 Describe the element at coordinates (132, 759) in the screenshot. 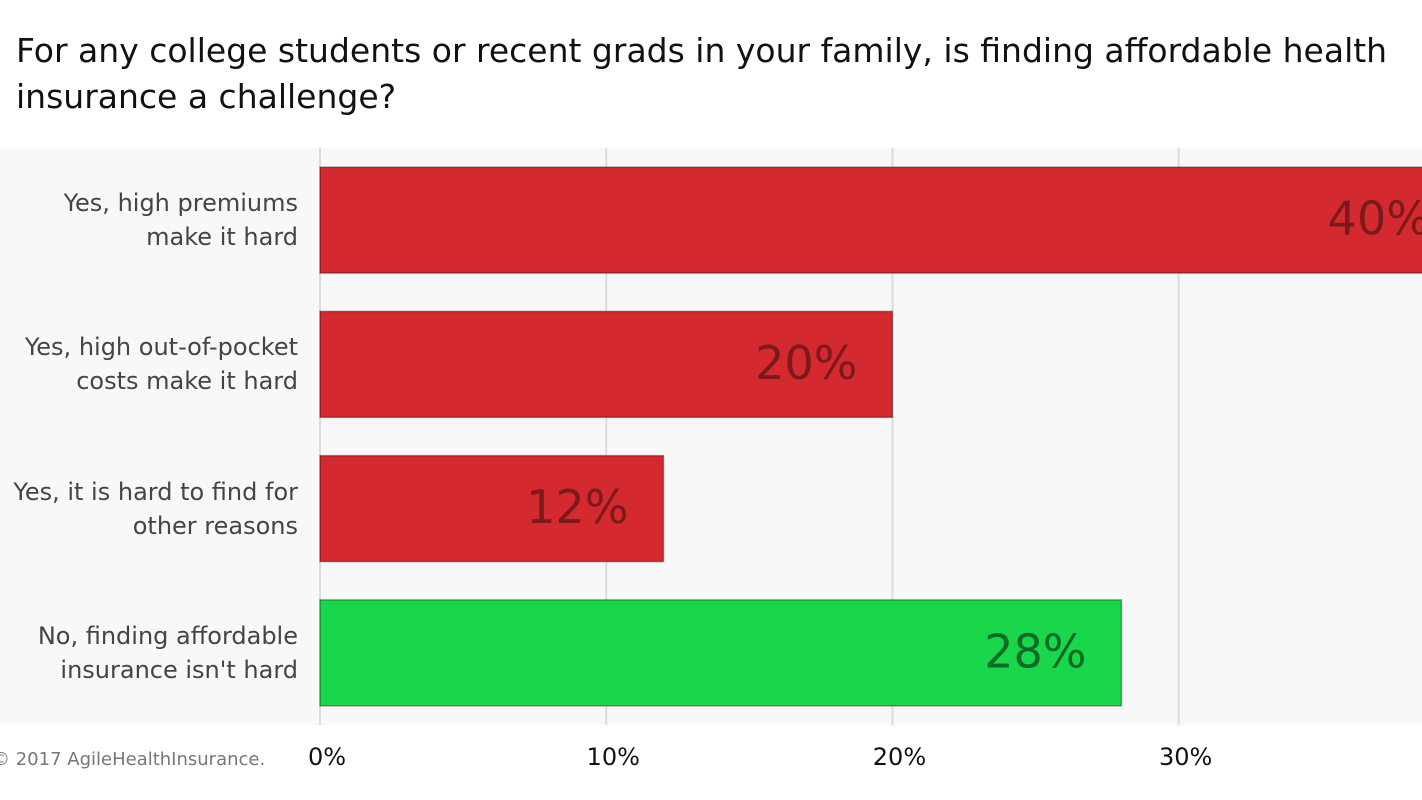

I see `footnote: © 2017 AgileHealthInsurance.` at that location.